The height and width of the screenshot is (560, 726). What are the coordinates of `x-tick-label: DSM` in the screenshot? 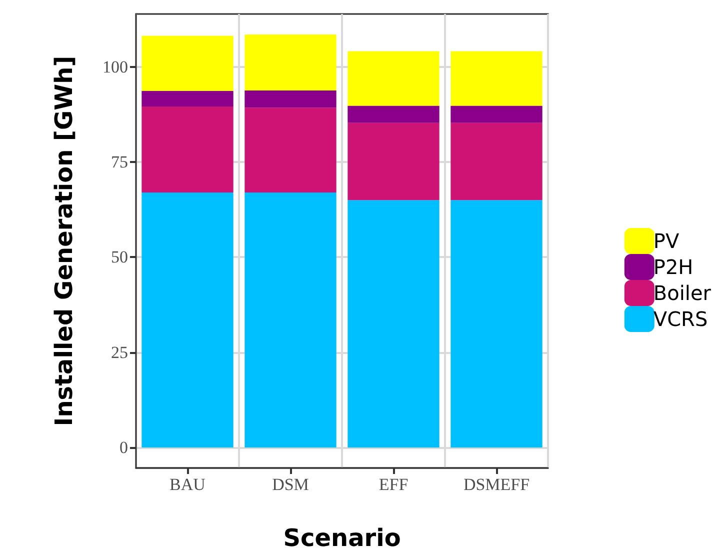 It's located at (290, 484).